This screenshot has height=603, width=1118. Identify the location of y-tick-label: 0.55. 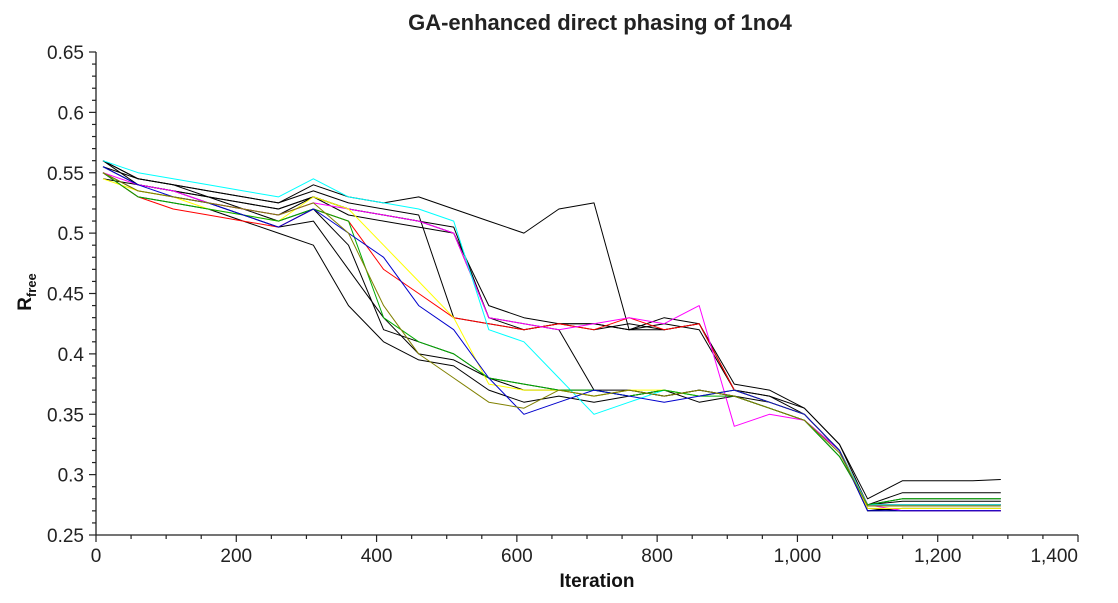
(65, 174).